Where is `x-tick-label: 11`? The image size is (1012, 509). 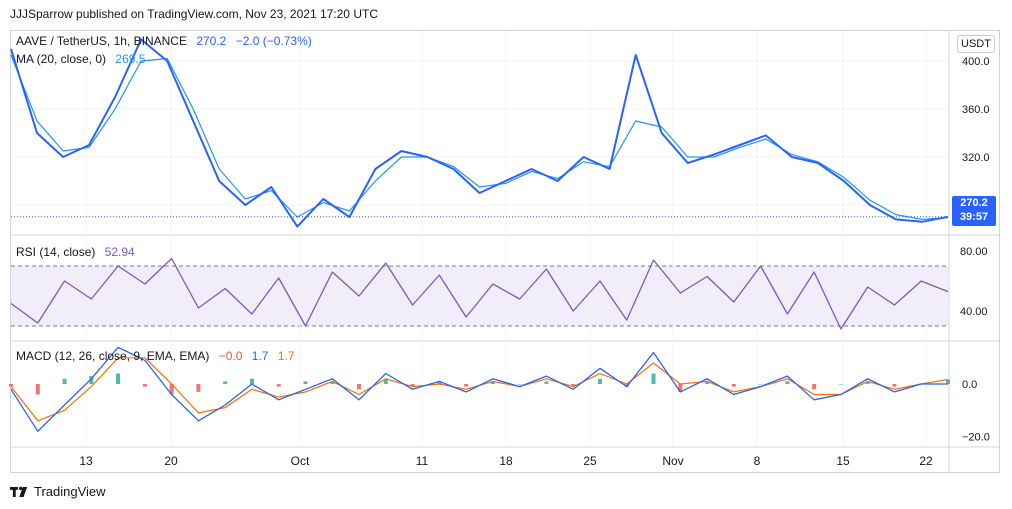 x-tick-label: 11 is located at coordinates (422, 461).